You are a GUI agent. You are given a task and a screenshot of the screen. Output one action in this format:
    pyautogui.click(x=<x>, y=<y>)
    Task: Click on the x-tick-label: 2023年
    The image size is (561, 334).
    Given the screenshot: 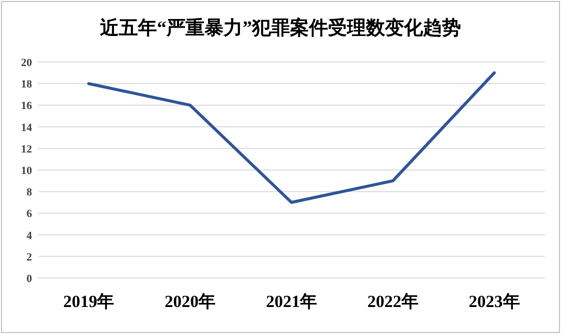 What is the action you would take?
    pyautogui.click(x=494, y=301)
    